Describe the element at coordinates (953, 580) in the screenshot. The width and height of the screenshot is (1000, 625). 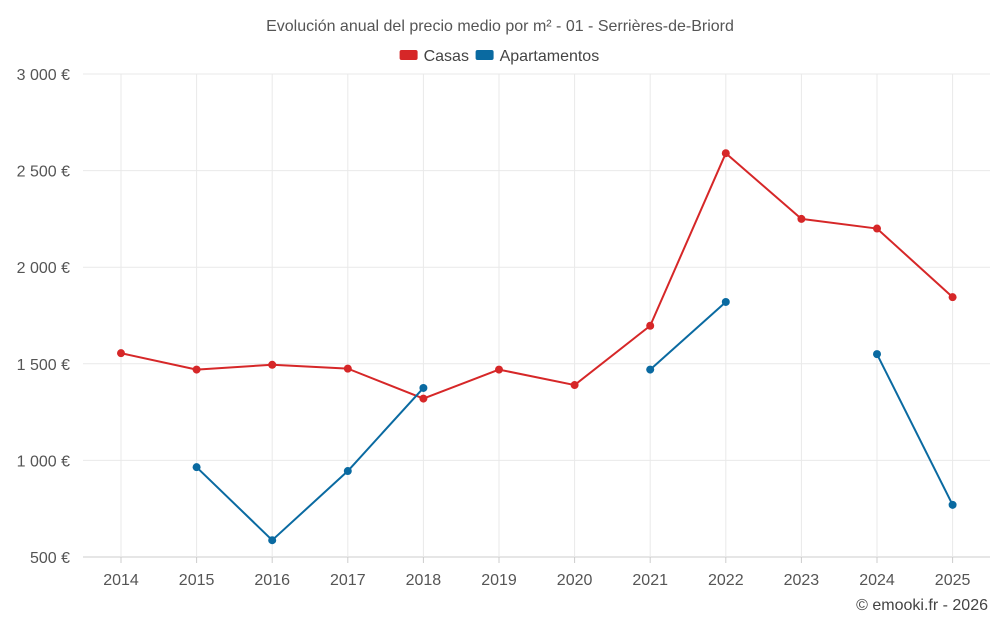
I see `x-tick-label: 2025` at that location.